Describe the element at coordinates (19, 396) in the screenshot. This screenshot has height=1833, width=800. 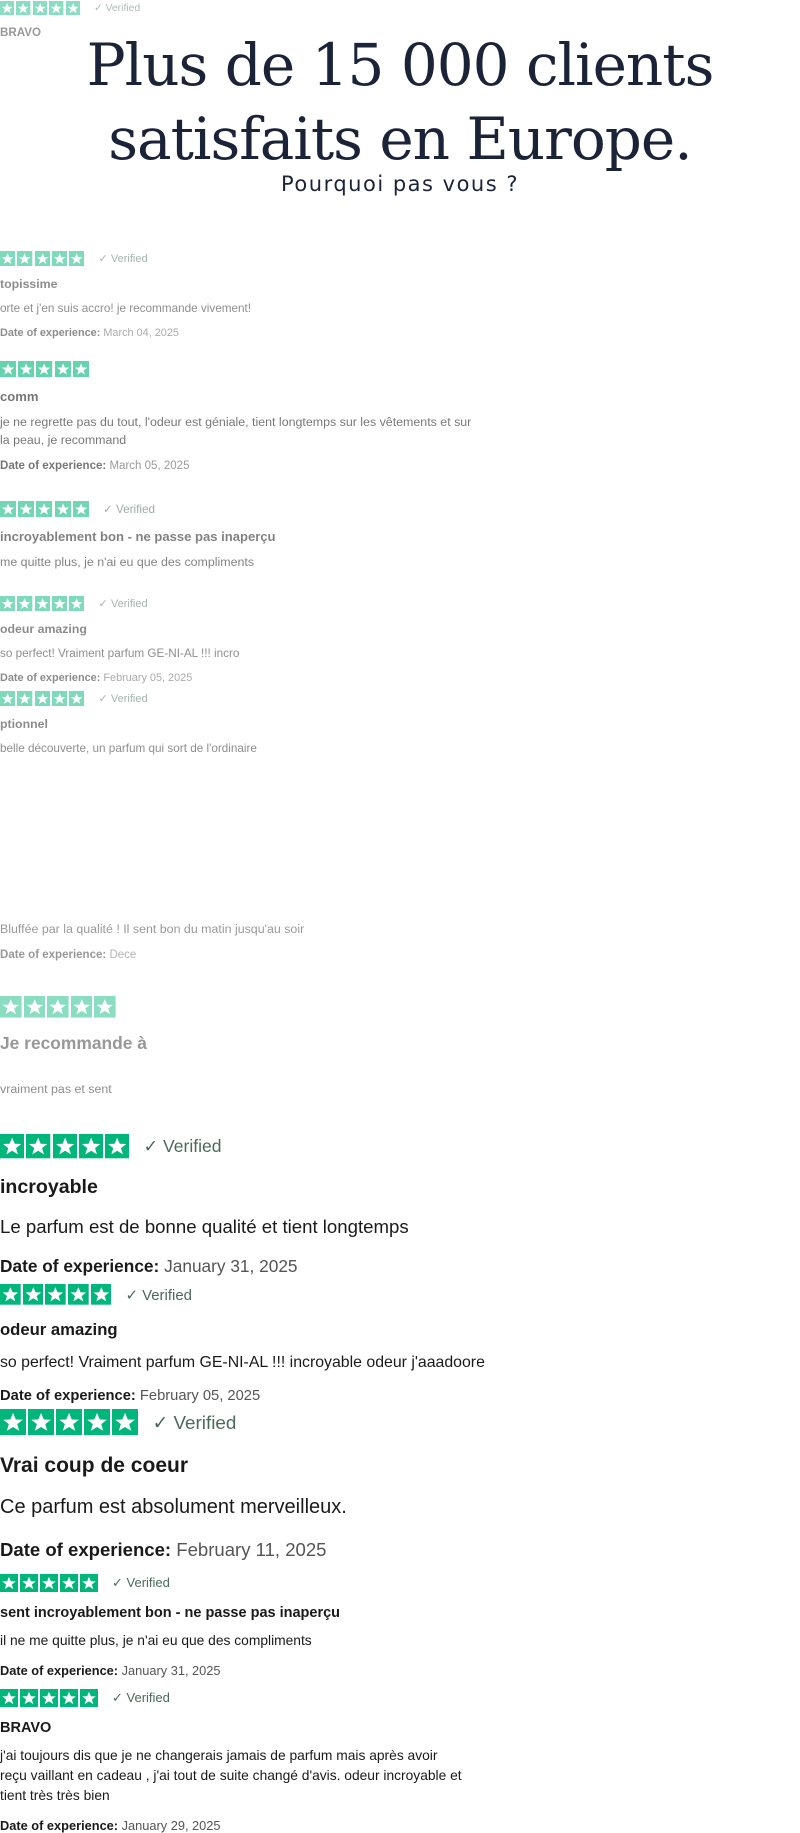
I see `review-title: comm` at that location.